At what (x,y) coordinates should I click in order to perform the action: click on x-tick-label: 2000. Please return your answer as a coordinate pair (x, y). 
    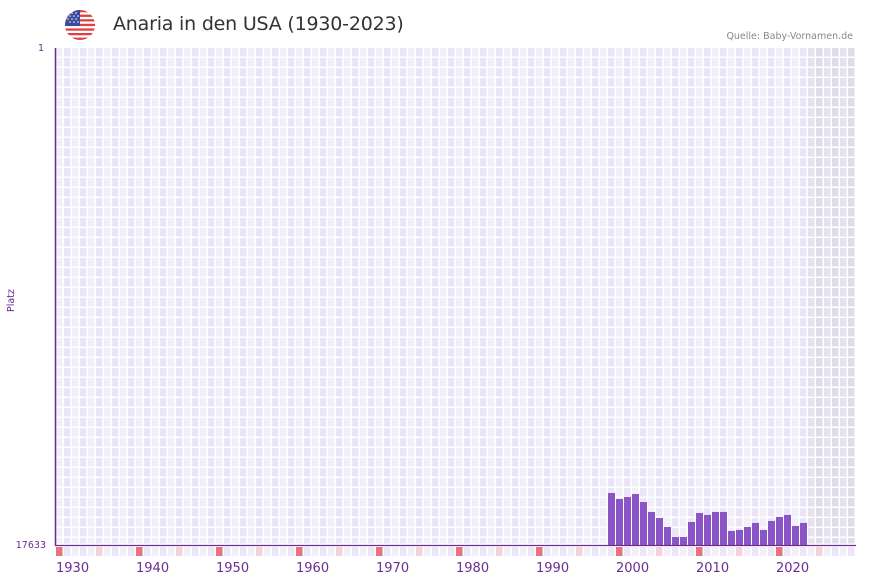
    Looking at the image, I should click on (633, 568).